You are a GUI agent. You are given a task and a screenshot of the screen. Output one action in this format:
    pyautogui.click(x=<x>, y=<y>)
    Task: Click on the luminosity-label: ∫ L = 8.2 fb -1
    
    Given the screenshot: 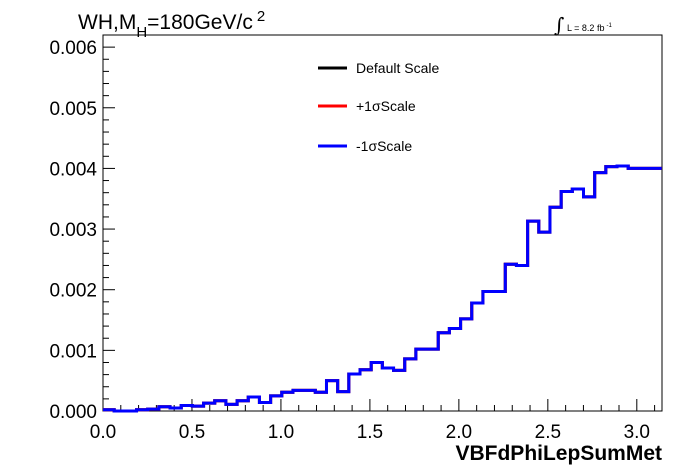 What is the action you would take?
    pyautogui.click(x=583, y=25)
    